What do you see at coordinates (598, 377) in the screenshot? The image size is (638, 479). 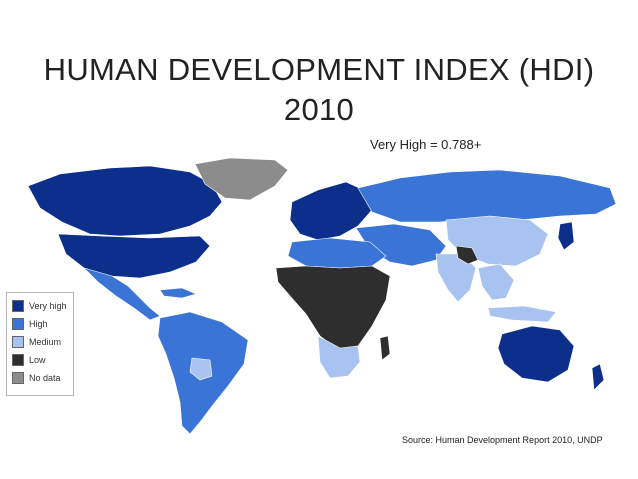 I see `region-new-zealand` at bounding box center [598, 377].